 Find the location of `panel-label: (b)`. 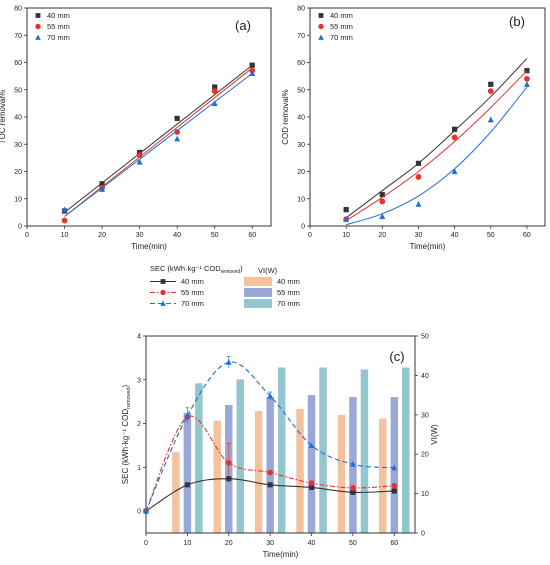

panel-label: (b) is located at coordinates (517, 21).